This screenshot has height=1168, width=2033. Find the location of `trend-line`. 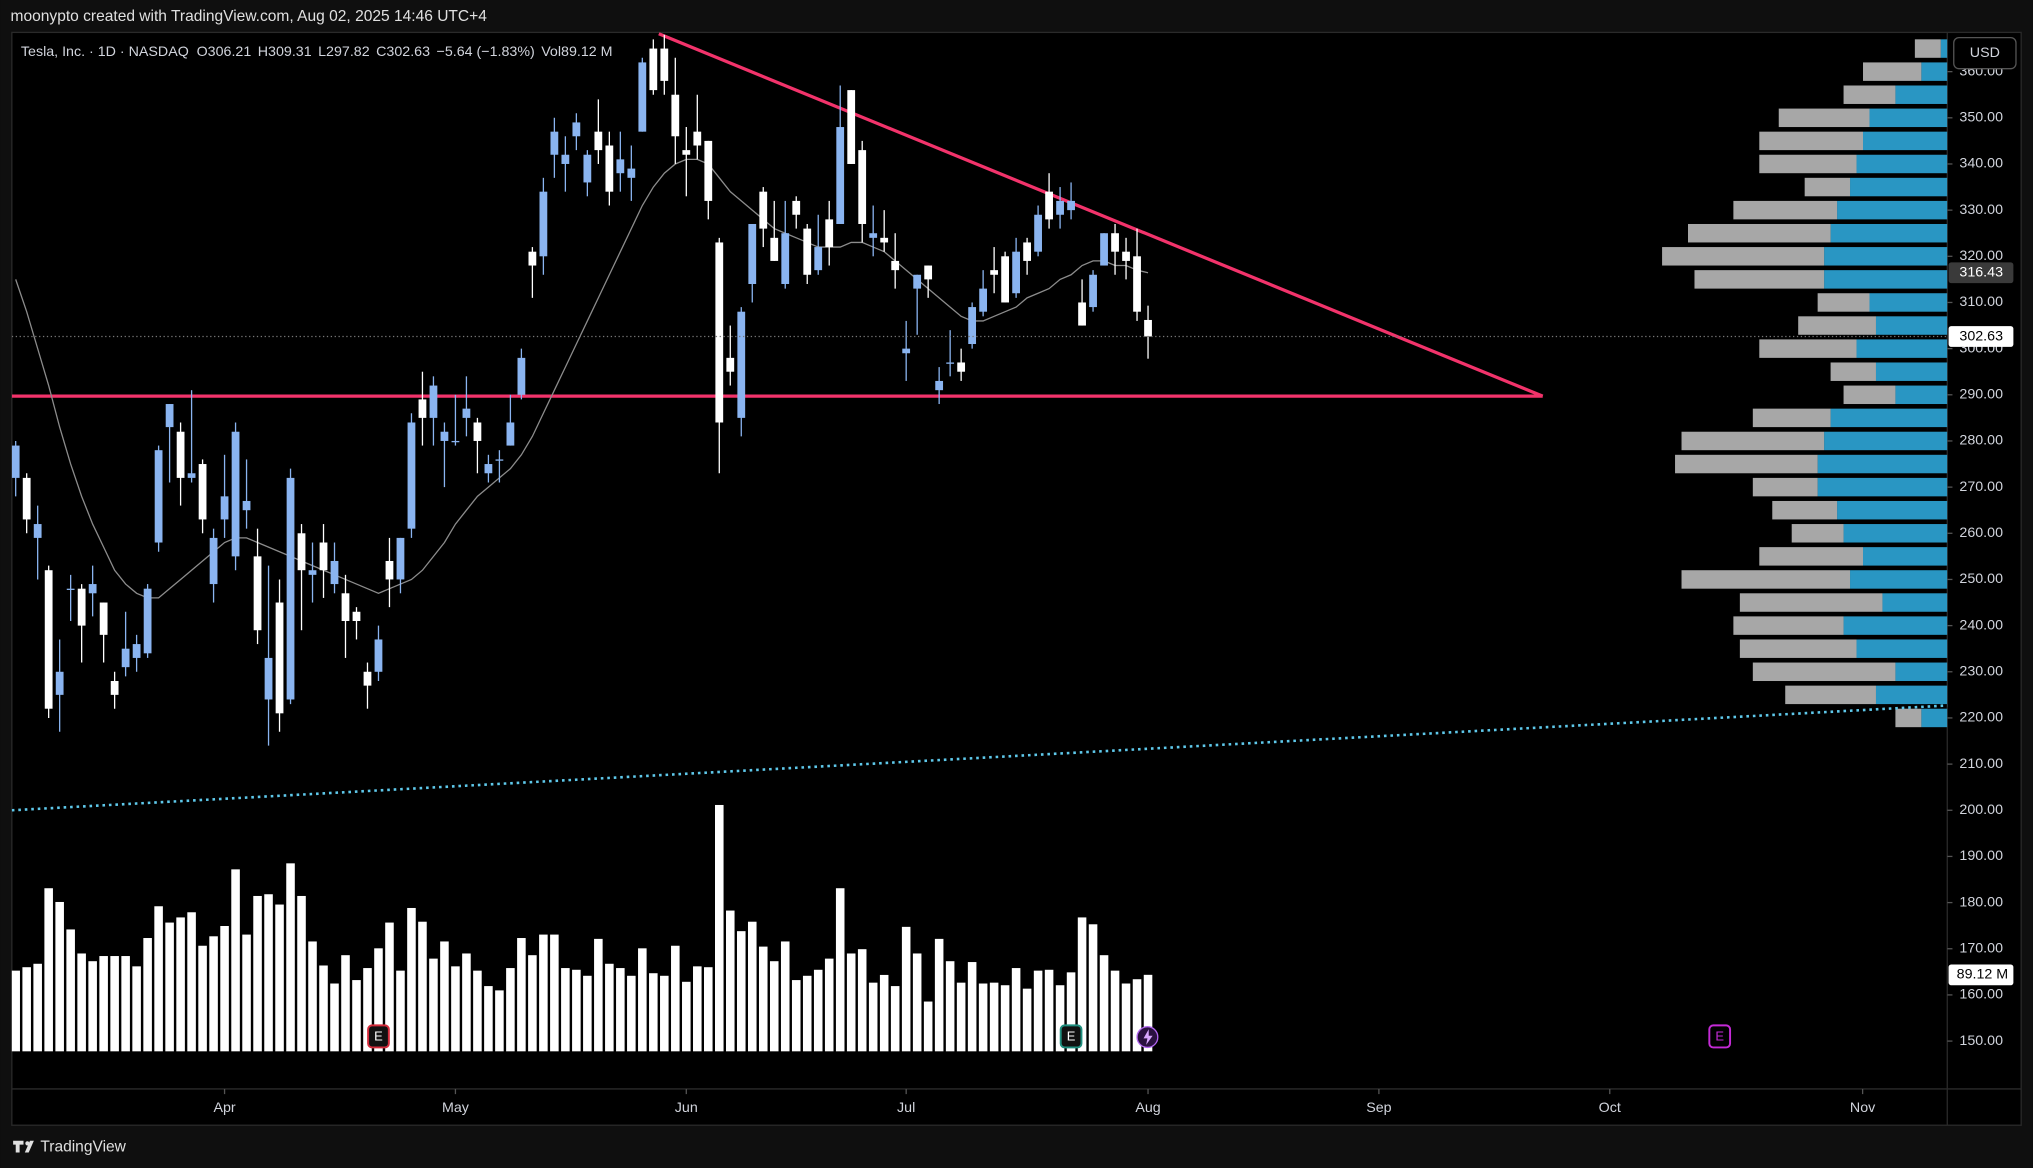

trend-line is located at coordinates (1101, 215).